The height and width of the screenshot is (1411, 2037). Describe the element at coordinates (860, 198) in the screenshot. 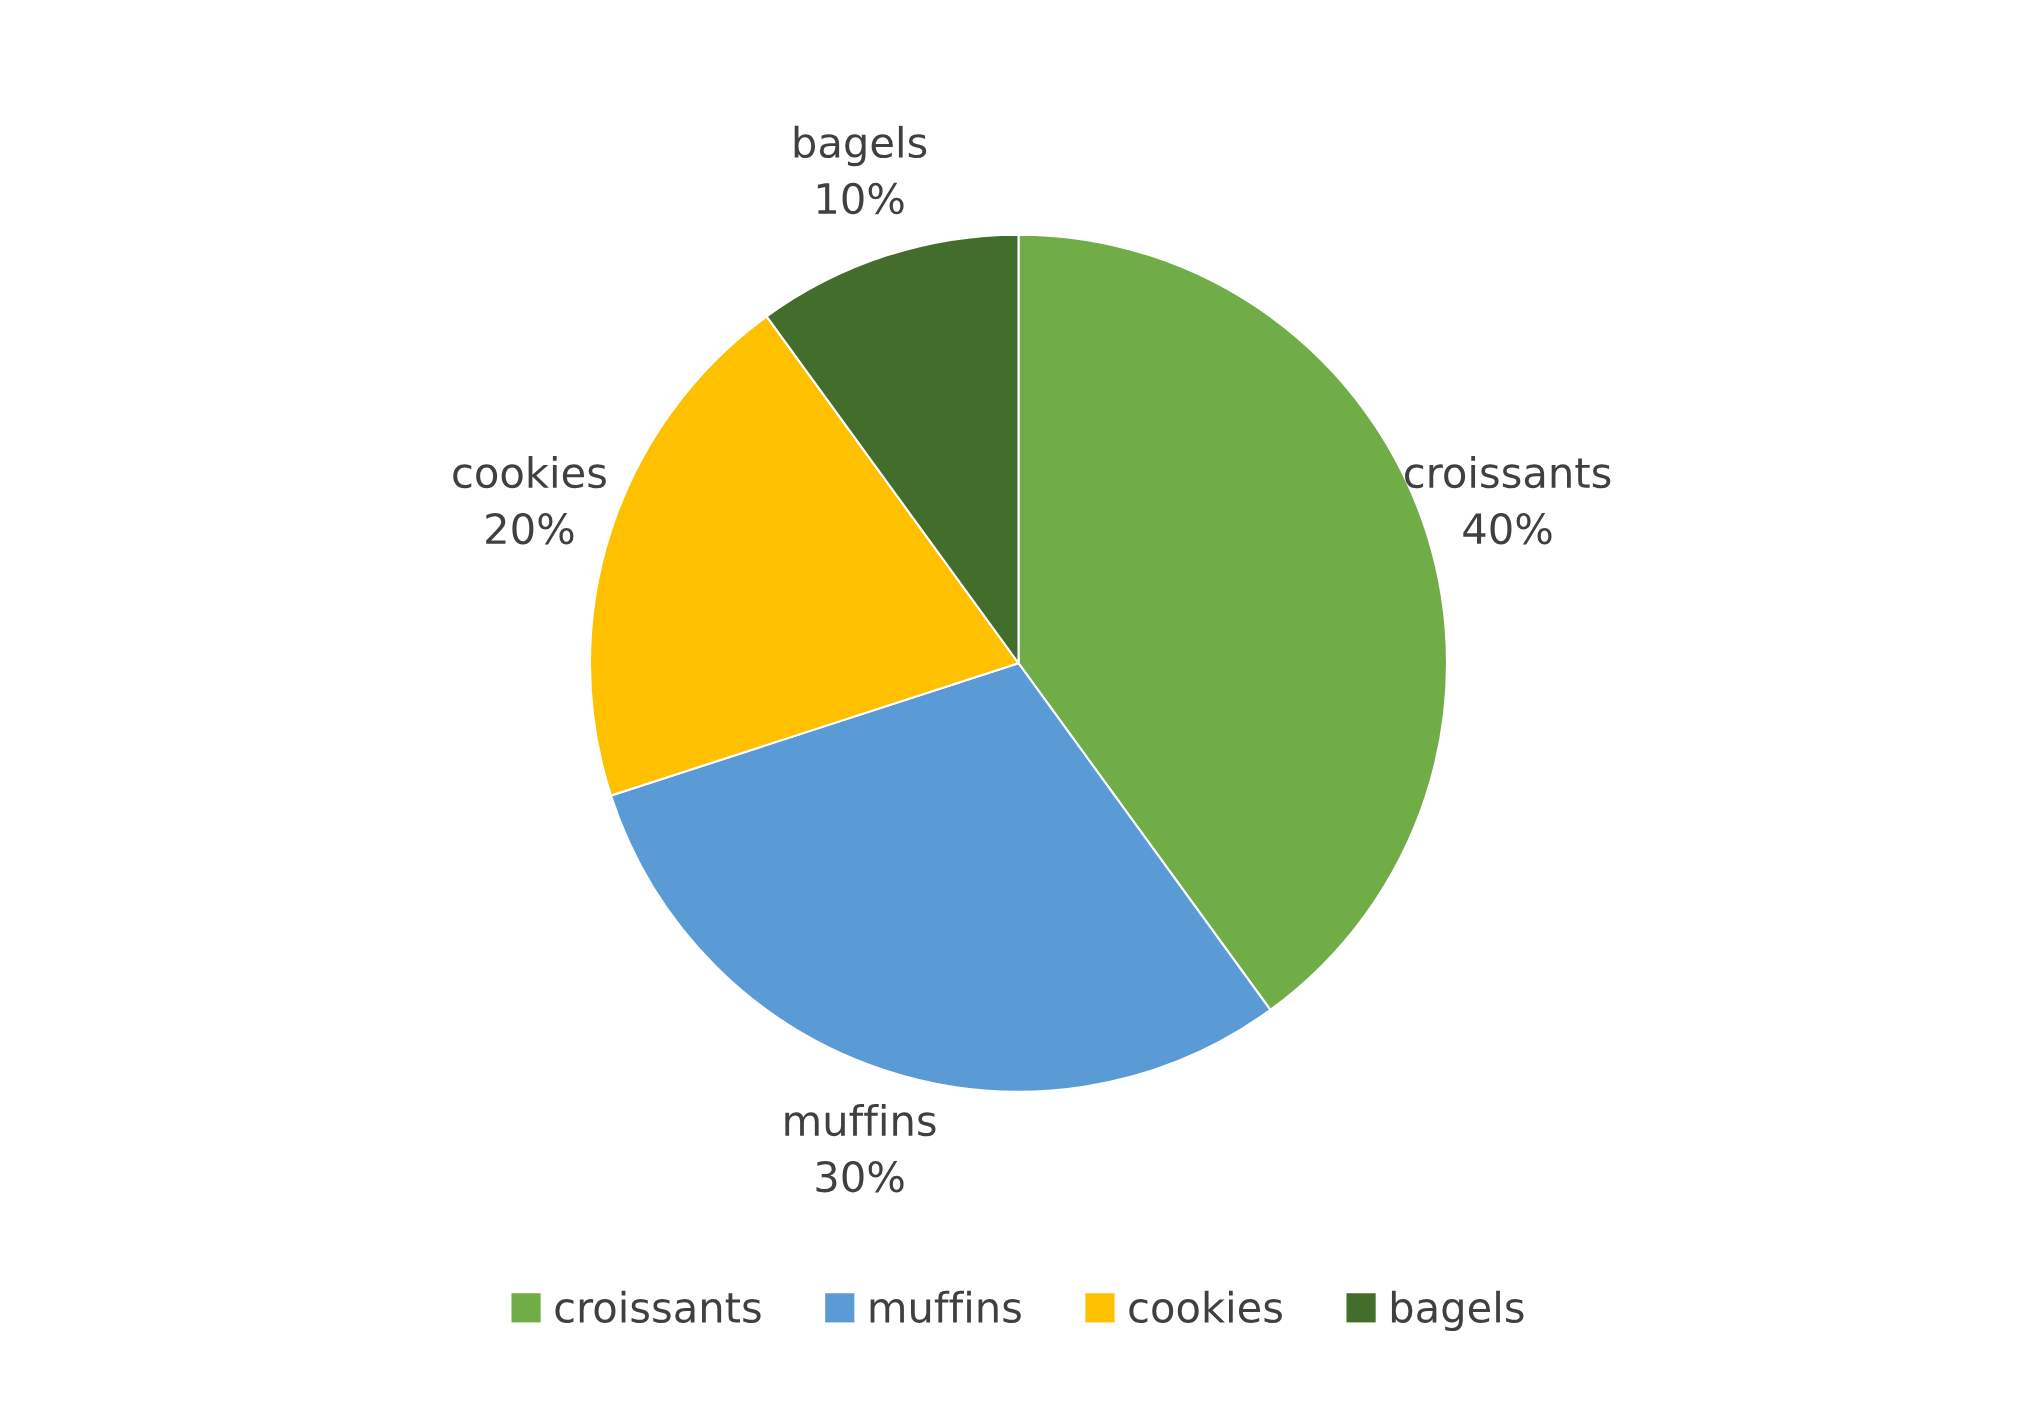

I see `data-label: 10%` at that location.